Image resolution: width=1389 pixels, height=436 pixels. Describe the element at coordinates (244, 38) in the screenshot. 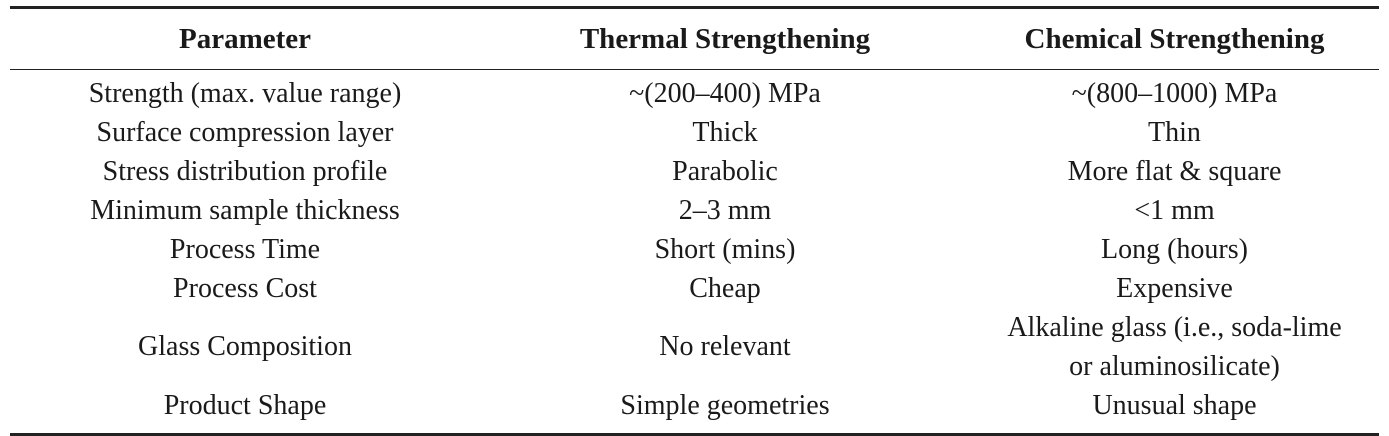

I see `header-parameter: Parameter` at that location.